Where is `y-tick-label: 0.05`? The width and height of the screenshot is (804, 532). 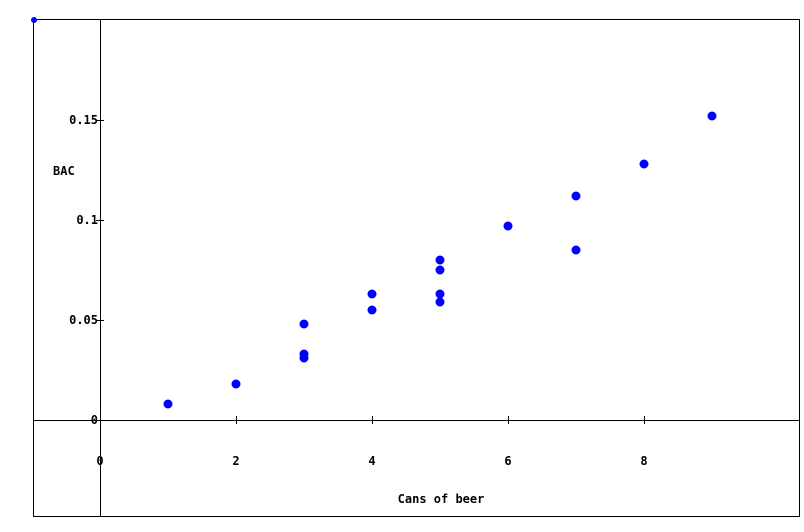 y-tick-label: 0.05 is located at coordinates (83, 320).